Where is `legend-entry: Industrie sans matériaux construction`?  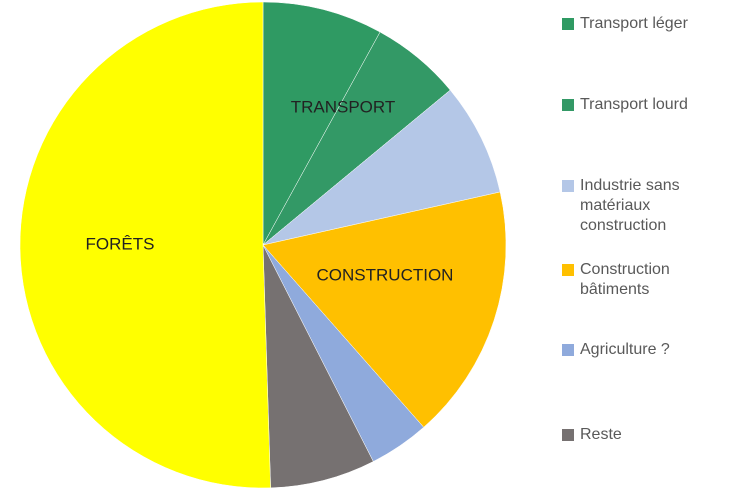
legend-entry: Industrie sans matériaux construction is located at coordinates (638, 206).